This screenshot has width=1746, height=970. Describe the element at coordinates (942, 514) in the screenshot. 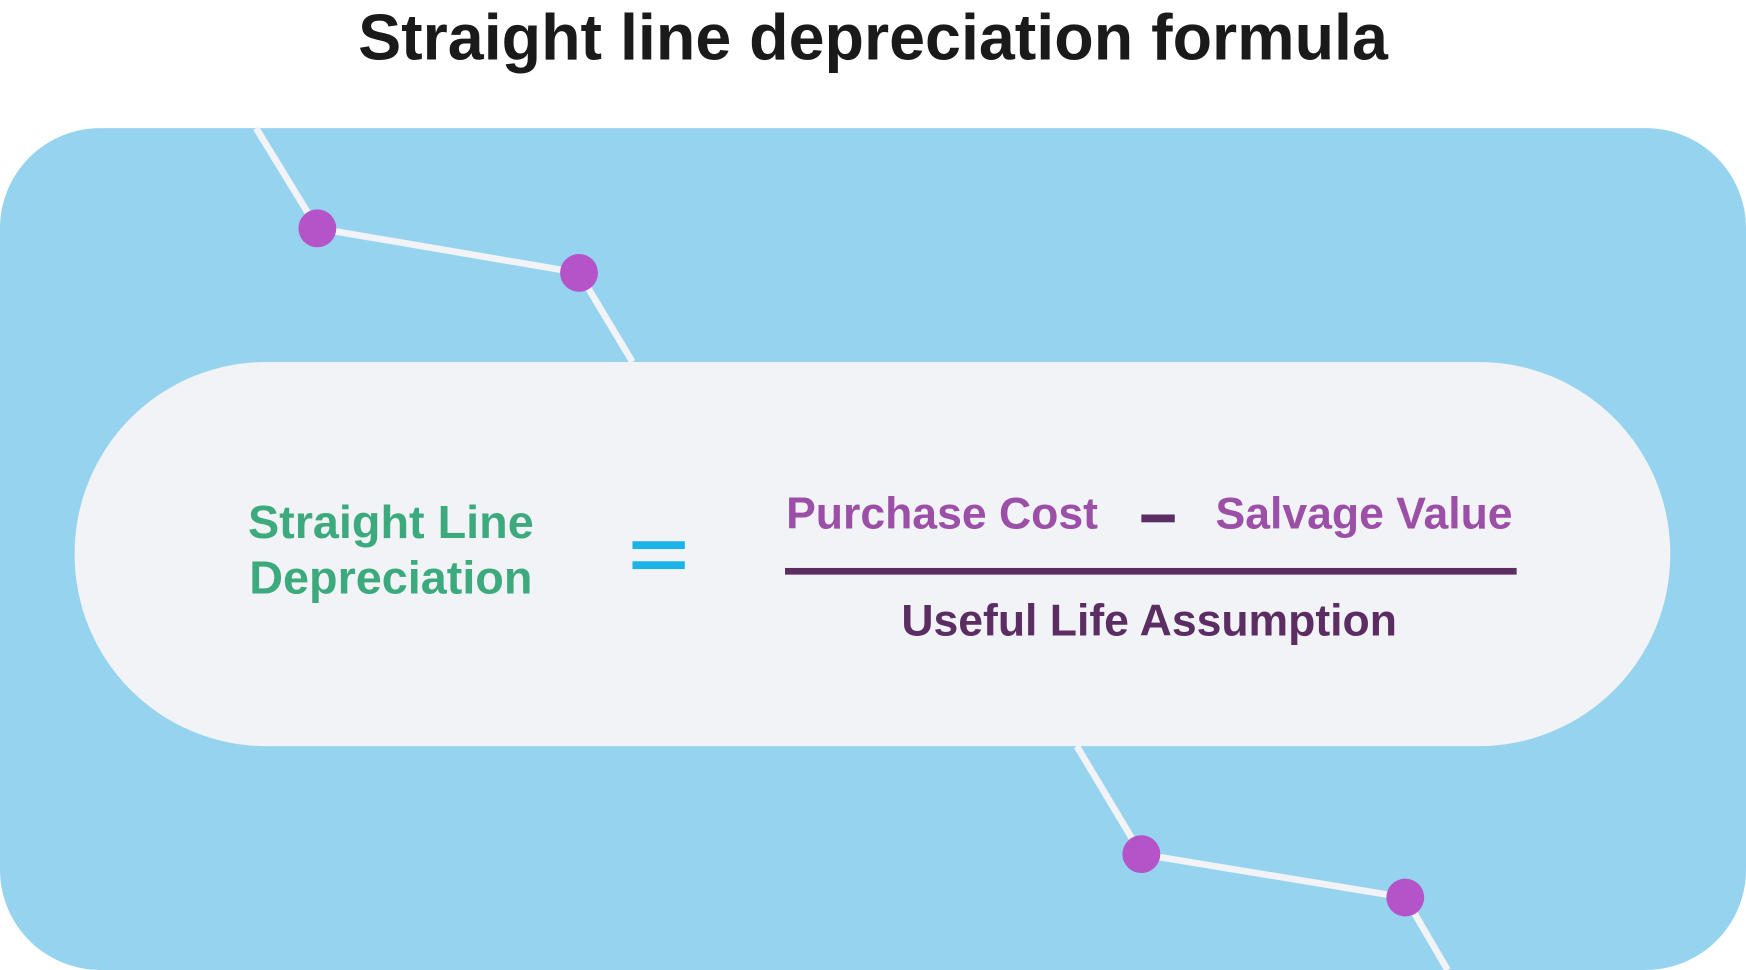

I see `numerator-term: Purchase Cost` at that location.